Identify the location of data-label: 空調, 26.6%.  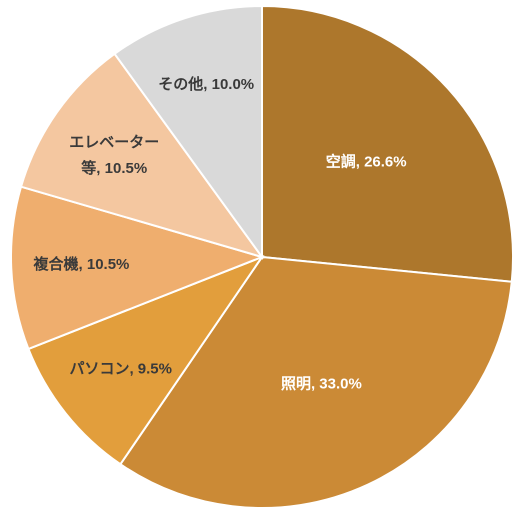
(366, 162).